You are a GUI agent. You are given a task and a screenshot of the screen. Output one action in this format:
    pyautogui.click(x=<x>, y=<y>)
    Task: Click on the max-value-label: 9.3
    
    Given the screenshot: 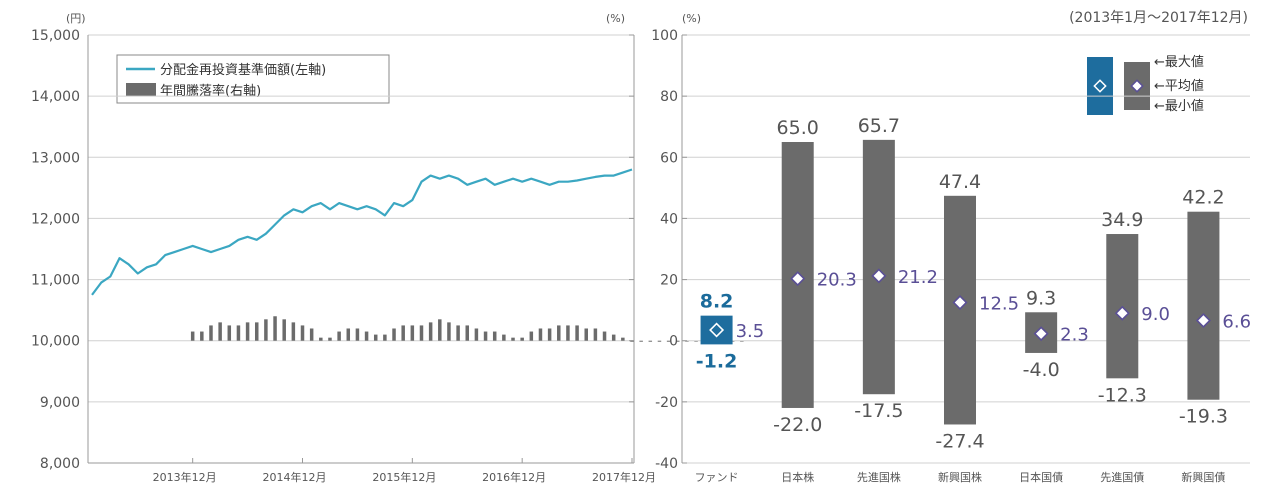 What is the action you would take?
    pyautogui.click(x=1041, y=298)
    